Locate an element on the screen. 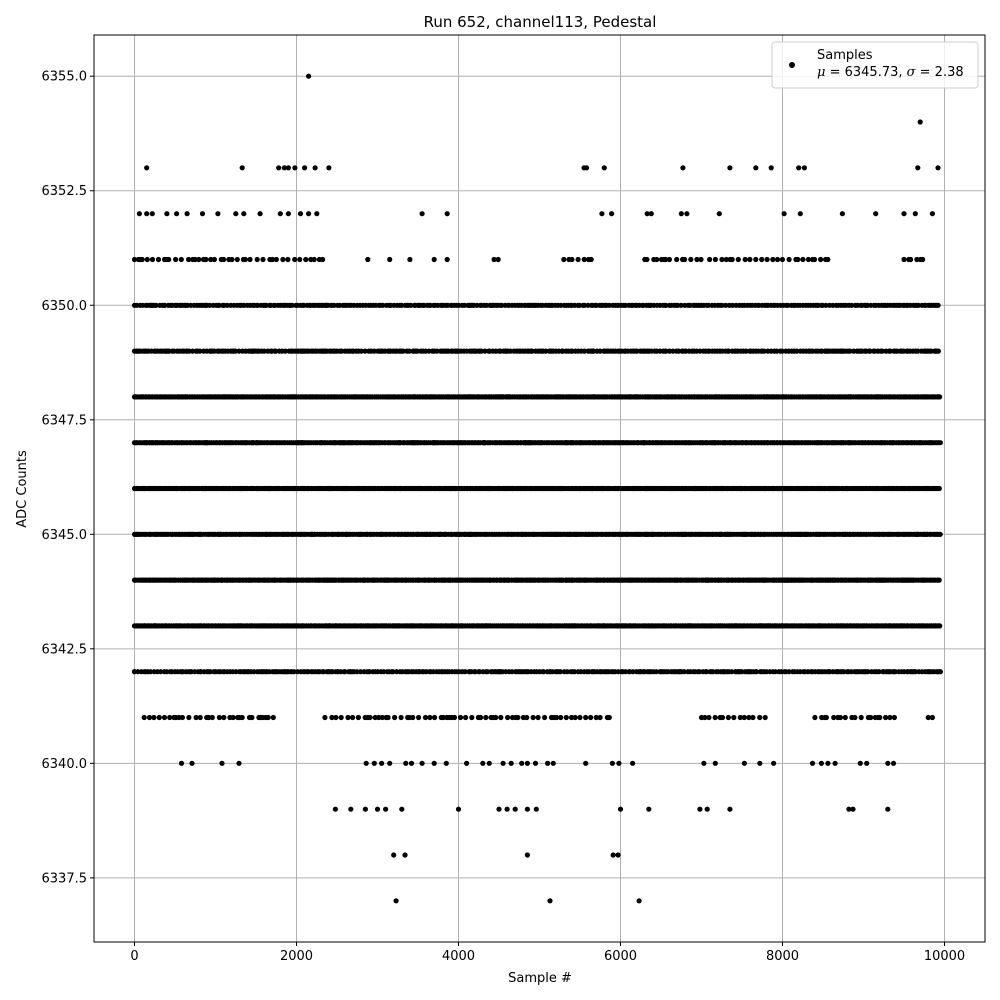 The width and height of the screenshot is (1000, 1000). x-tick-label: 2000 is located at coordinates (296, 956).